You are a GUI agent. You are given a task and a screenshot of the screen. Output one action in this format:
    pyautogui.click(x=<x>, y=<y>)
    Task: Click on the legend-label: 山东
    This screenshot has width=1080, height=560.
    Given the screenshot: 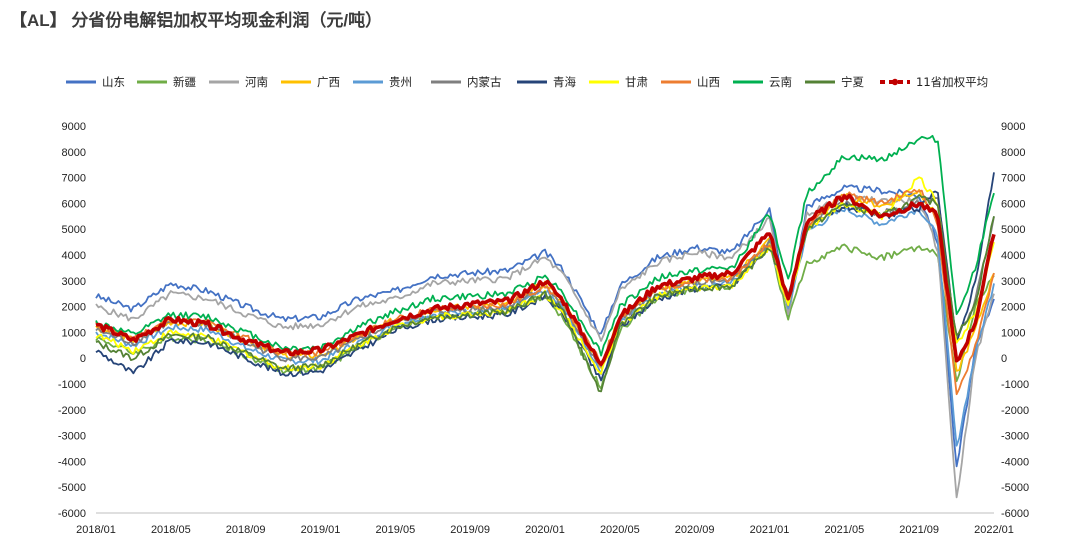 What is the action you would take?
    pyautogui.click(x=113, y=82)
    